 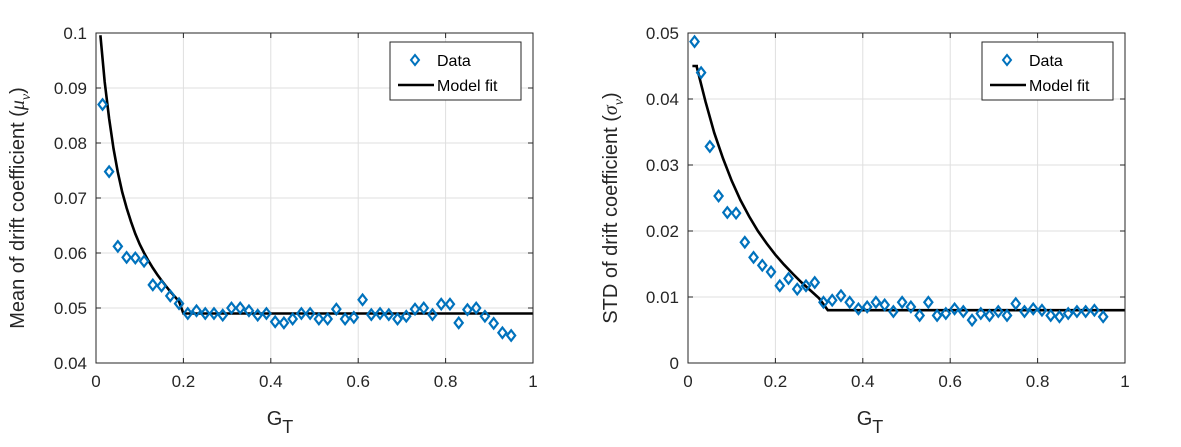 I want to click on y-tick-label: 0.09, so click(x=70, y=88).